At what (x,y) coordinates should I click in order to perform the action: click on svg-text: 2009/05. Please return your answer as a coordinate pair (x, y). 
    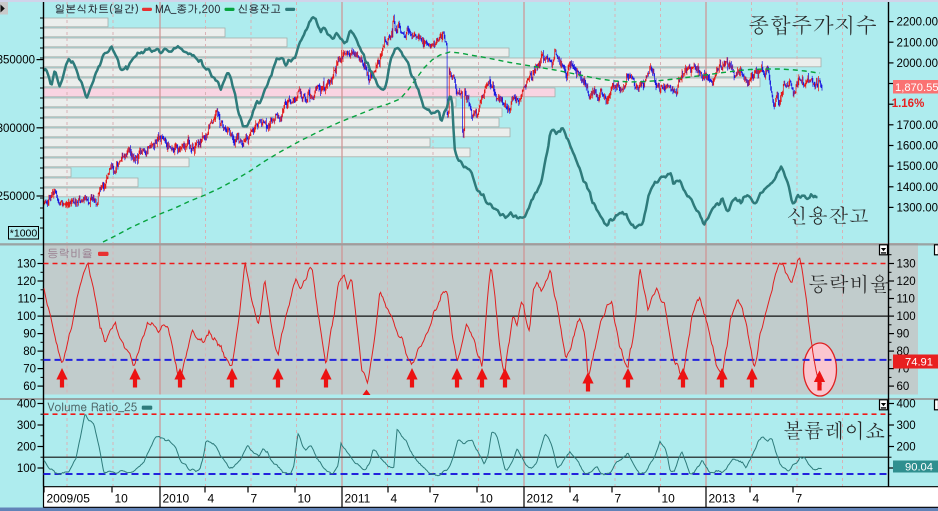
    Looking at the image, I should click on (69, 499).